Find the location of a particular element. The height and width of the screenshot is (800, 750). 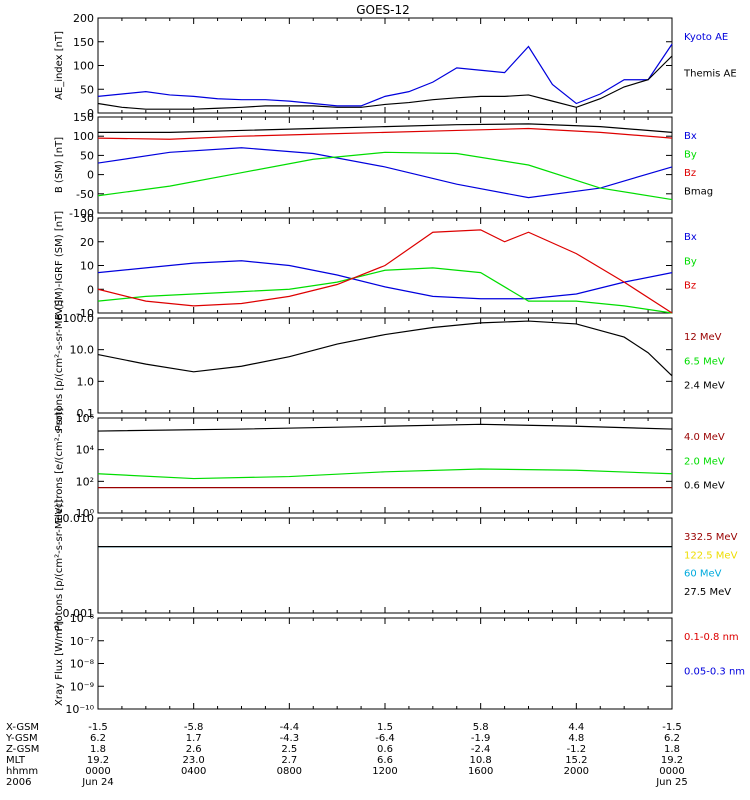

ephemeris-value: Jun 24 is located at coordinates (97, 782).